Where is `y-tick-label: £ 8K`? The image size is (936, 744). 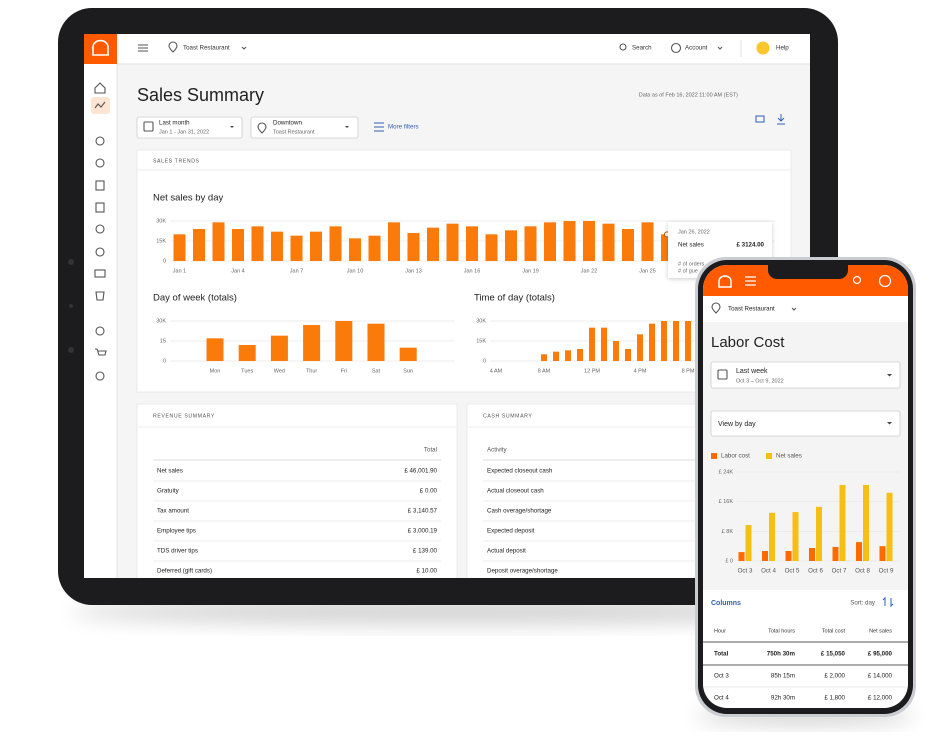 y-tick-label: £ 8K is located at coordinates (728, 532).